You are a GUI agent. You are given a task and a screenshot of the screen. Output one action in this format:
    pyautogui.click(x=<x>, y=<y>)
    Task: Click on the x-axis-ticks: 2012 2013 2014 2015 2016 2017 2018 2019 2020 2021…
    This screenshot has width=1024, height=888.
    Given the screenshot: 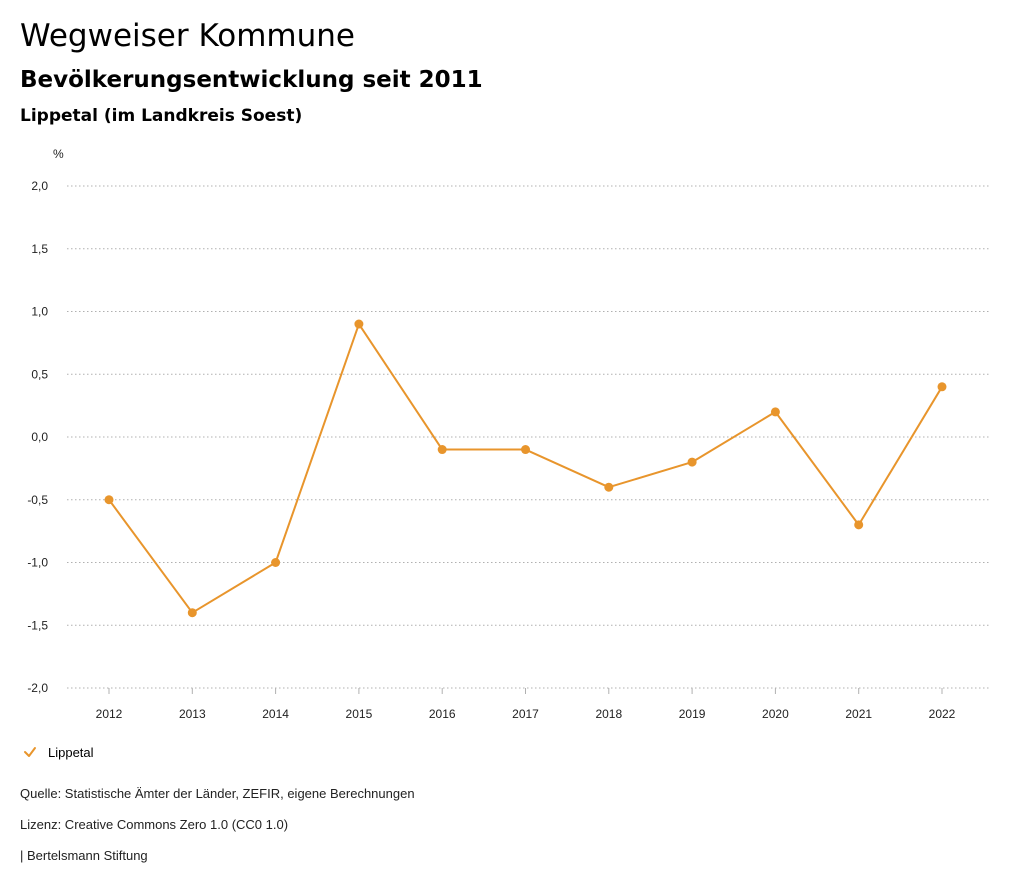 What is the action you would take?
    pyautogui.click(x=526, y=704)
    